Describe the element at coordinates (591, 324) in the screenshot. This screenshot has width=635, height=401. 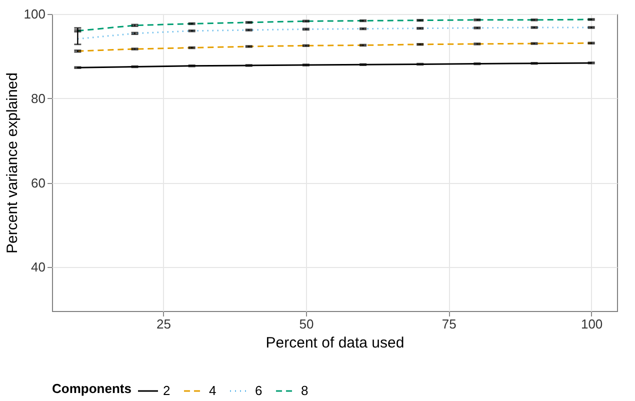
I see `x-tick-label: 100` at that location.